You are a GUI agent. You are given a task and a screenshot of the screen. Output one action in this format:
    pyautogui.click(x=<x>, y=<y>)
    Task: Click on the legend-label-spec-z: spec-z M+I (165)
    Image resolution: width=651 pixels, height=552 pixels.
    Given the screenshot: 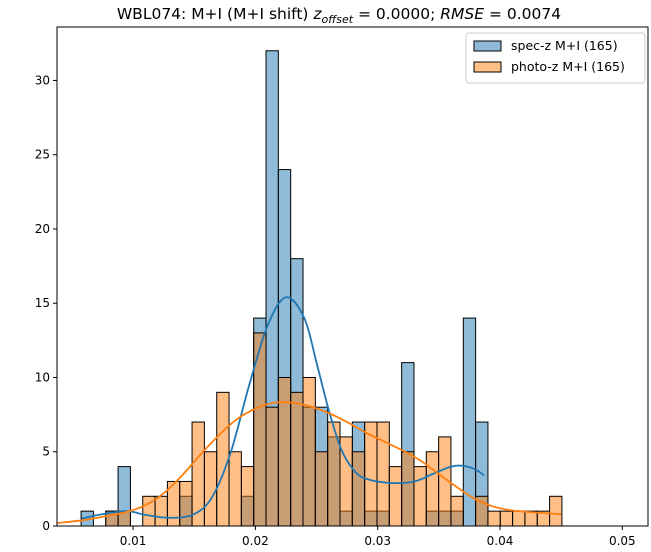 What is the action you would take?
    pyautogui.click(x=564, y=45)
    